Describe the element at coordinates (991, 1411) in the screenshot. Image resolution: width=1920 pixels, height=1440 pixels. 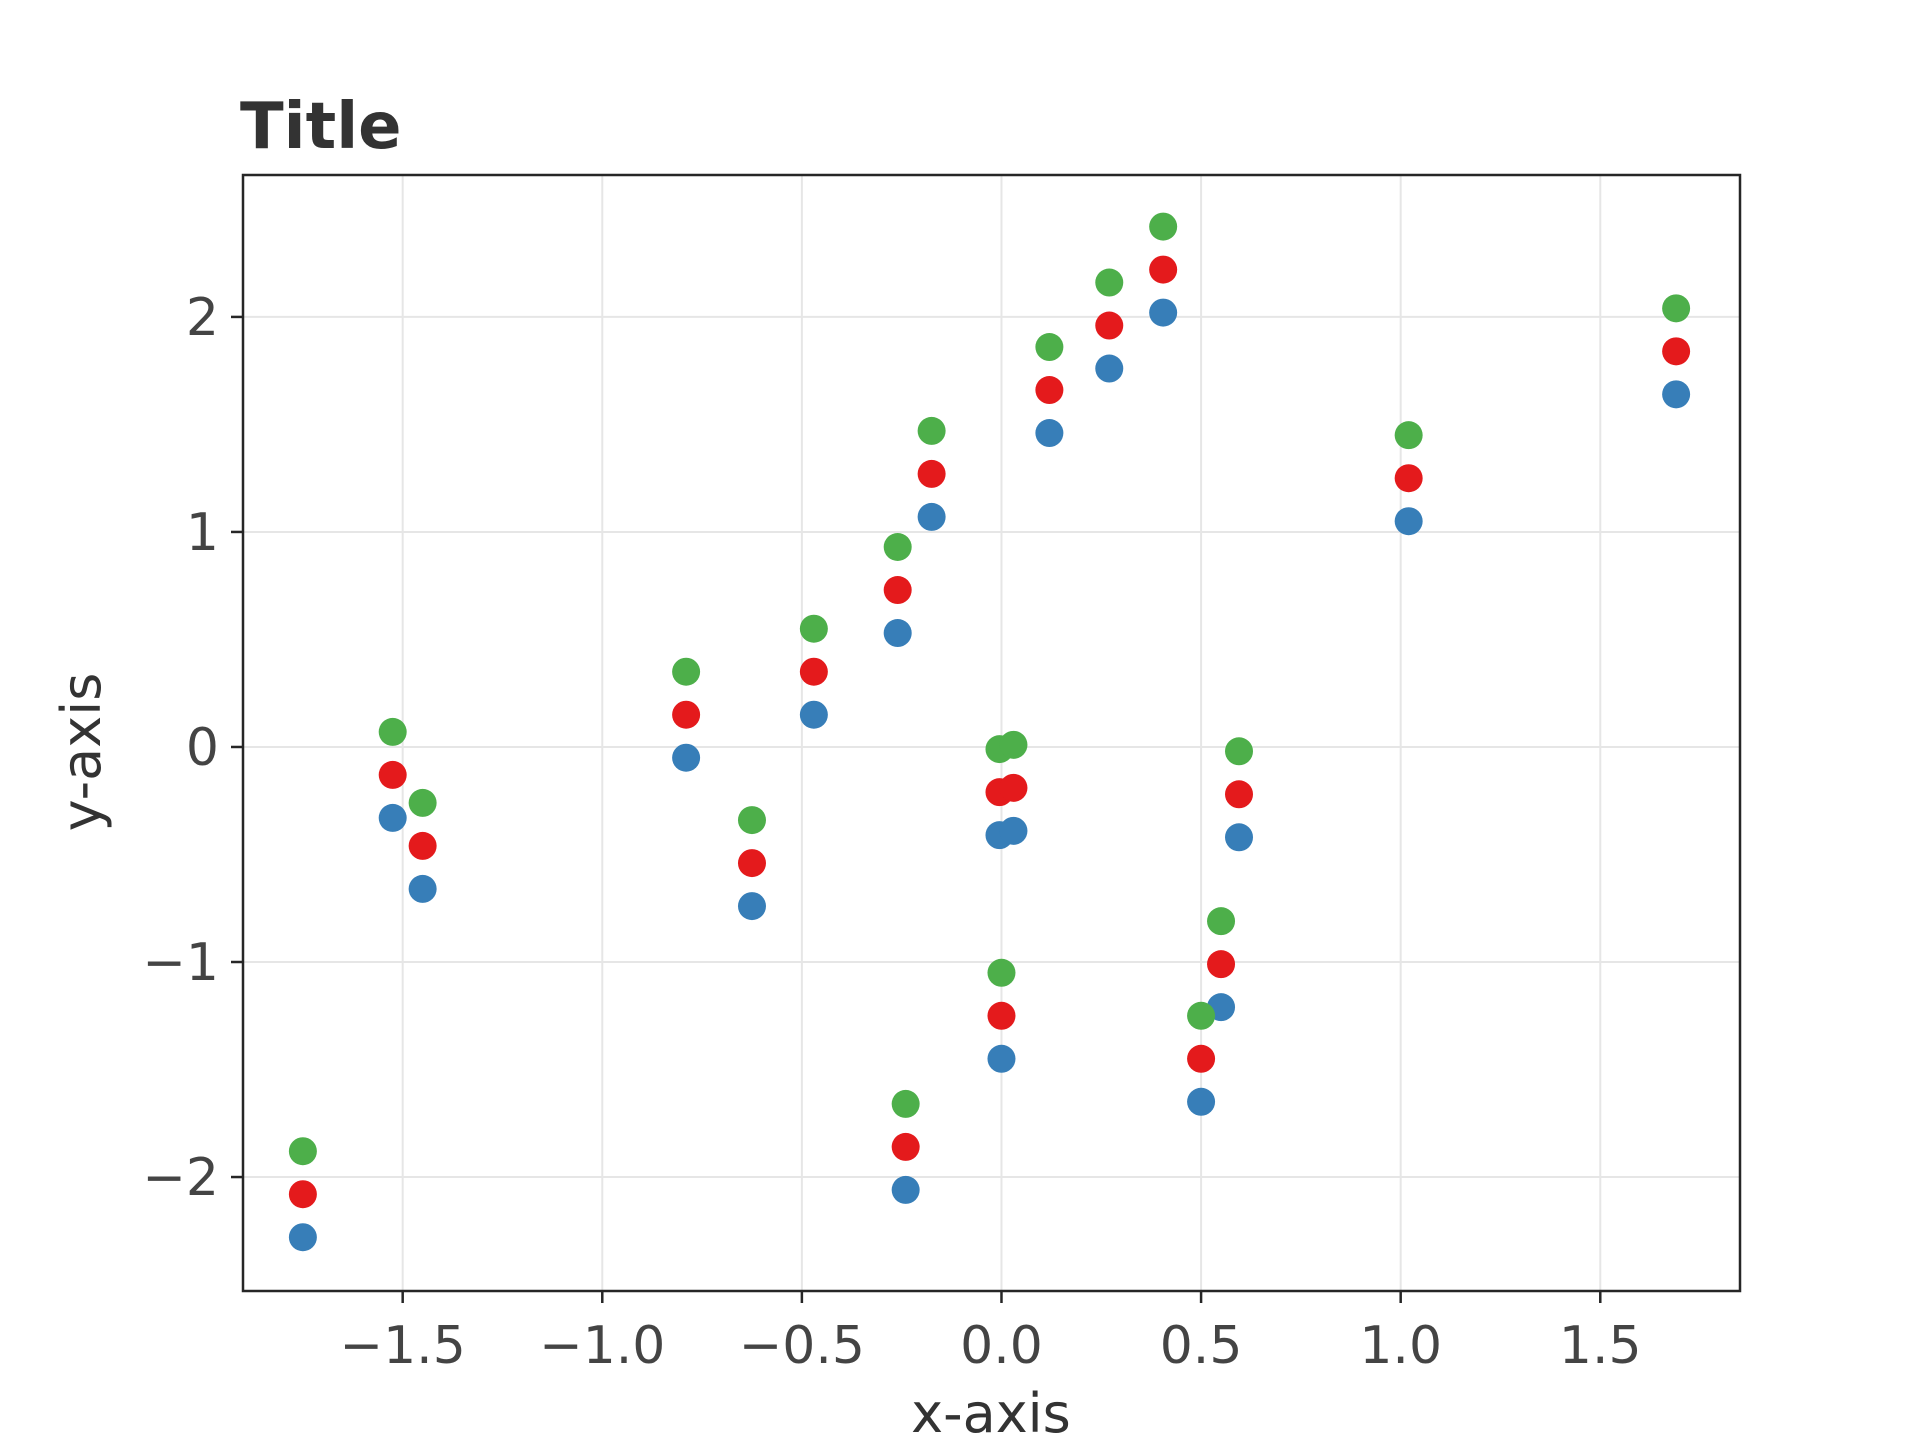
I see `x-axis-label: x-axis` at that location.